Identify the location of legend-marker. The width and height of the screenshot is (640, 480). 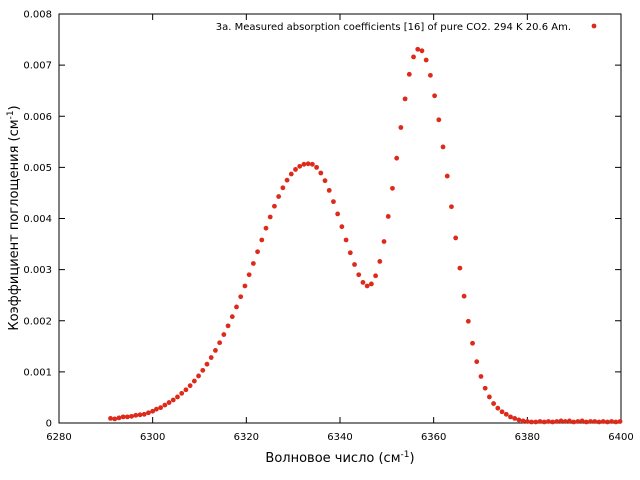
(594, 26).